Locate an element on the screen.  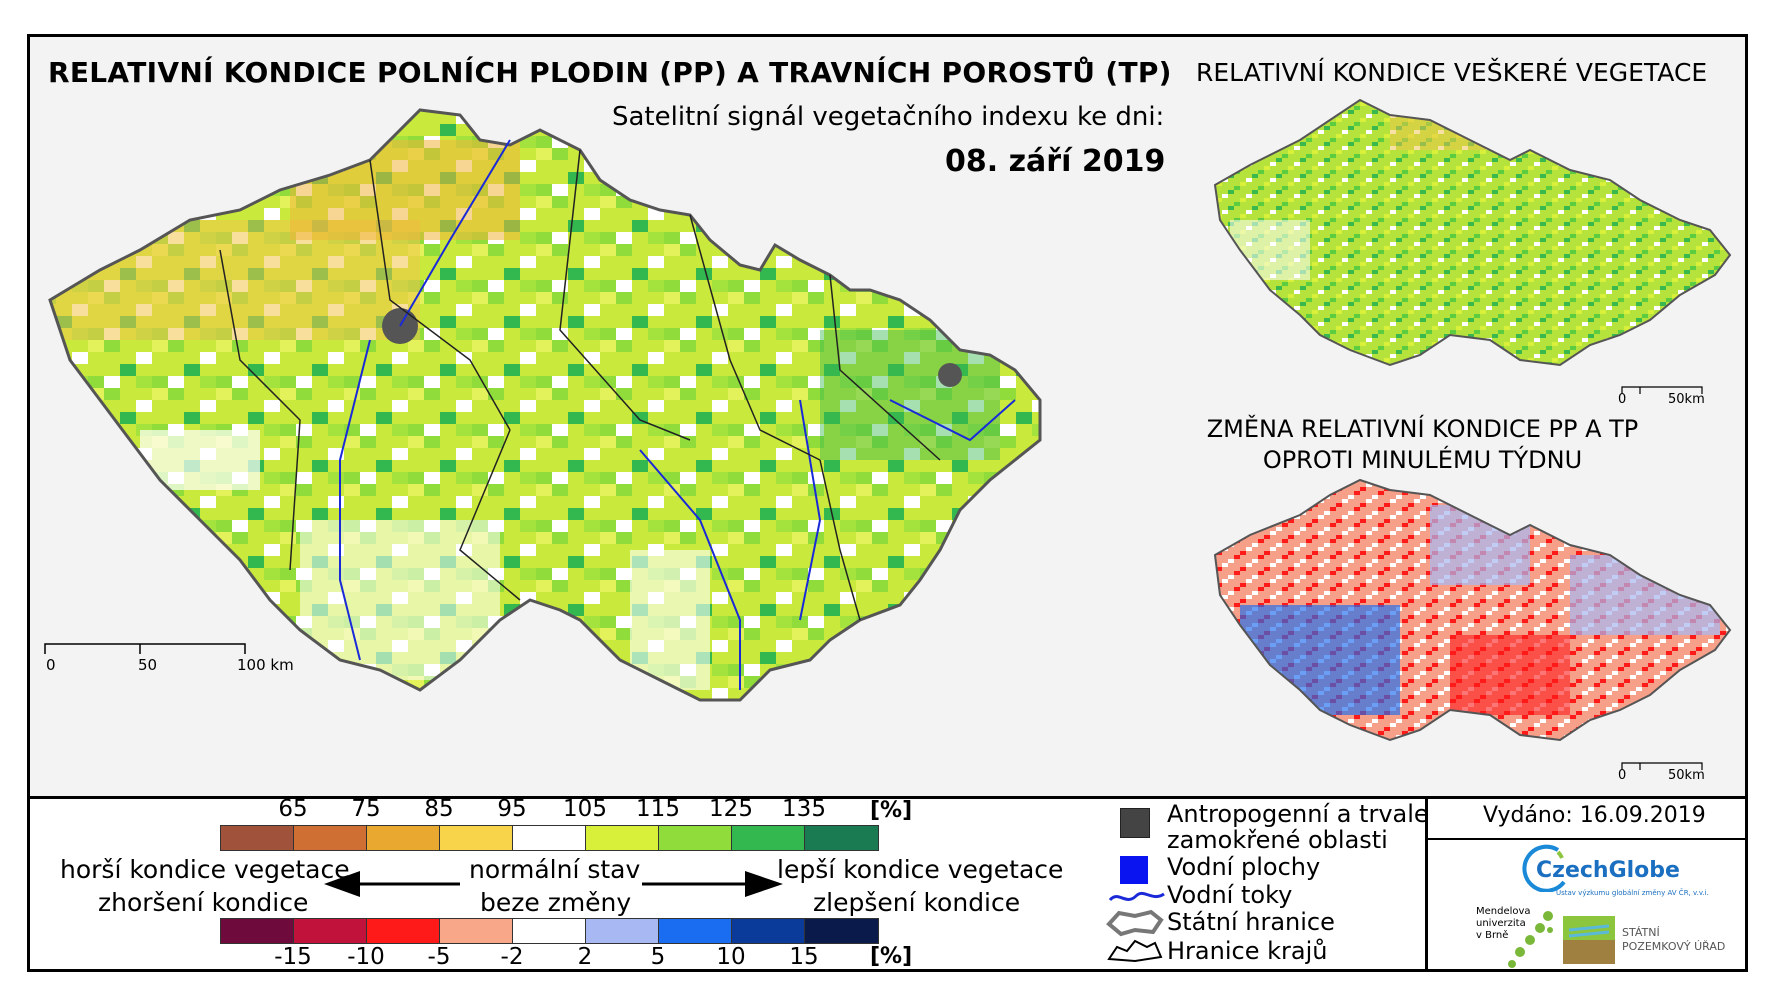
change-unit: [%] is located at coordinates (891, 956).